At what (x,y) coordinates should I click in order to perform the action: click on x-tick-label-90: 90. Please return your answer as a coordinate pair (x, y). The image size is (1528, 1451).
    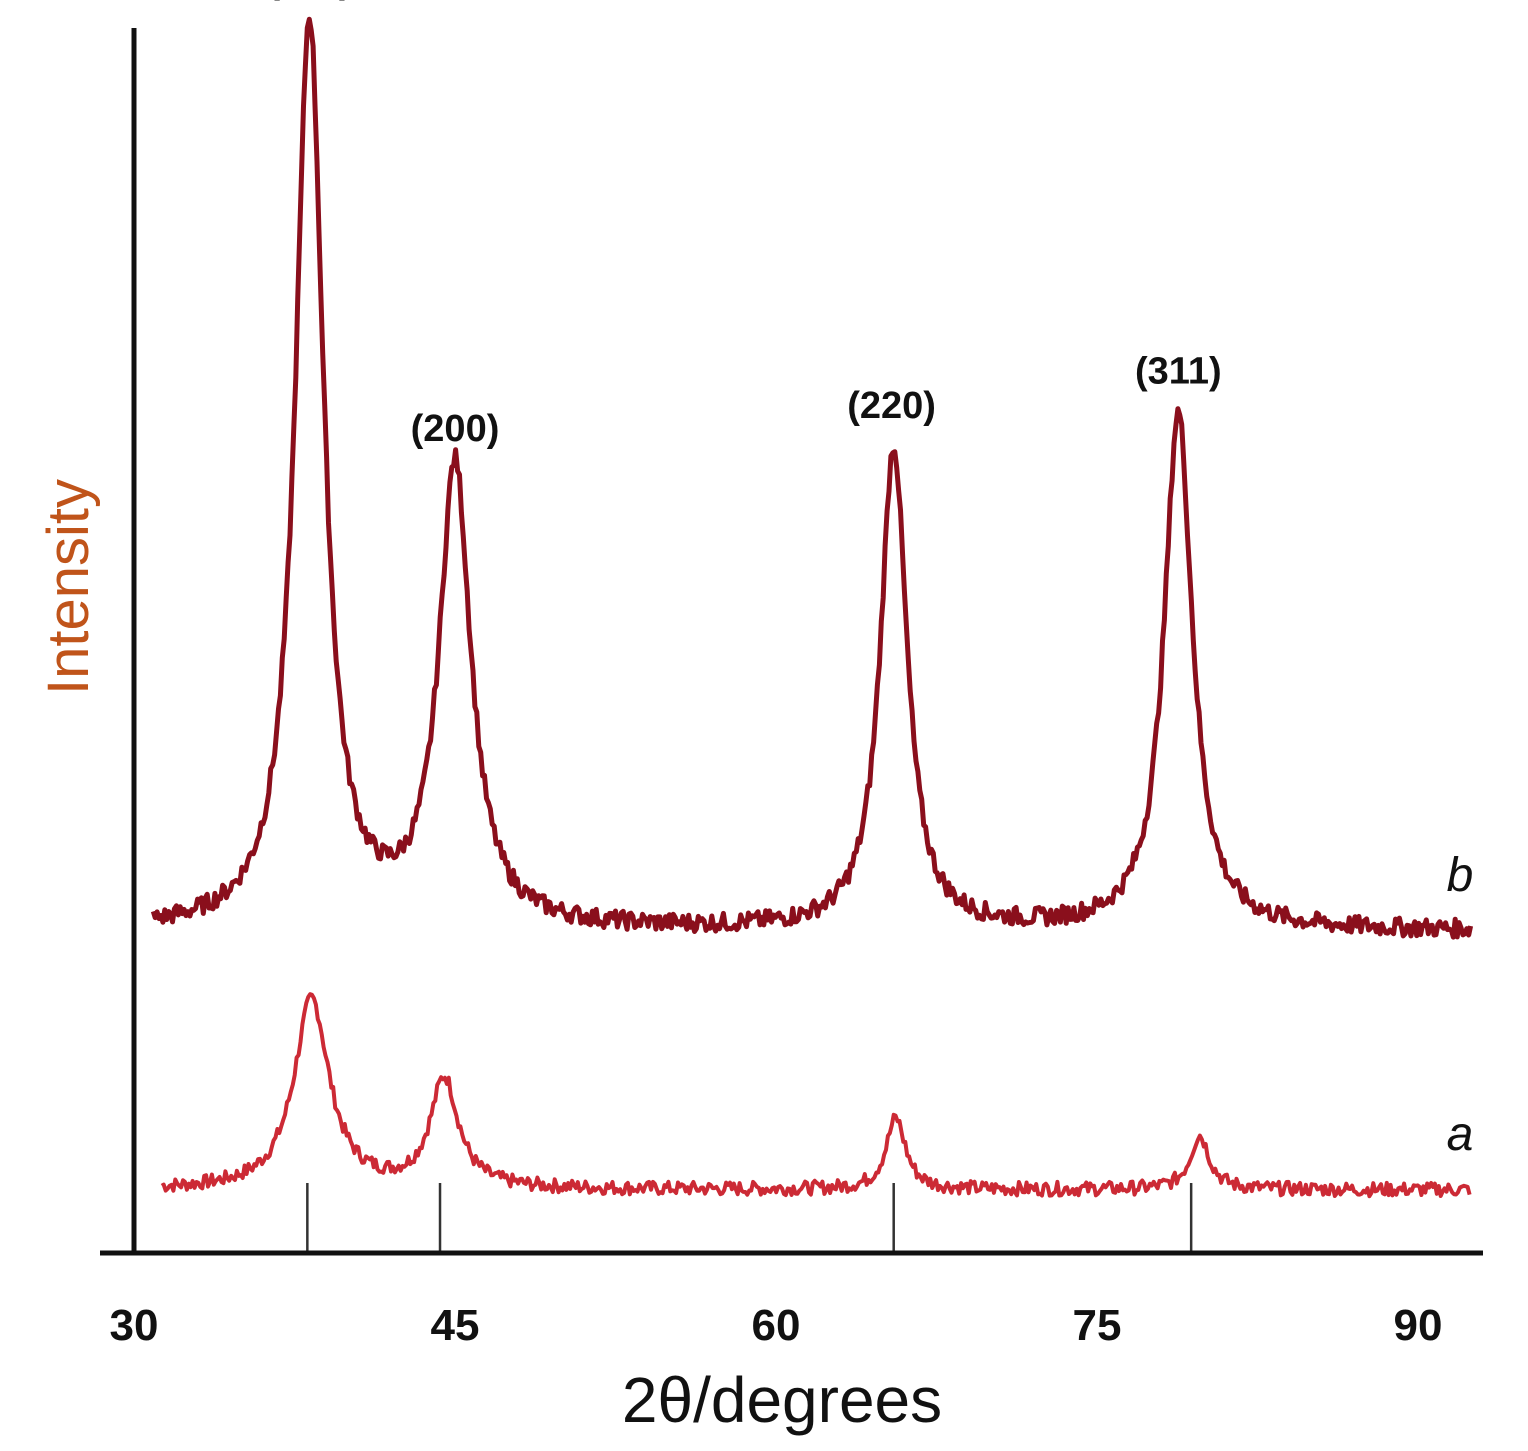
    Looking at the image, I should click on (1418, 1325).